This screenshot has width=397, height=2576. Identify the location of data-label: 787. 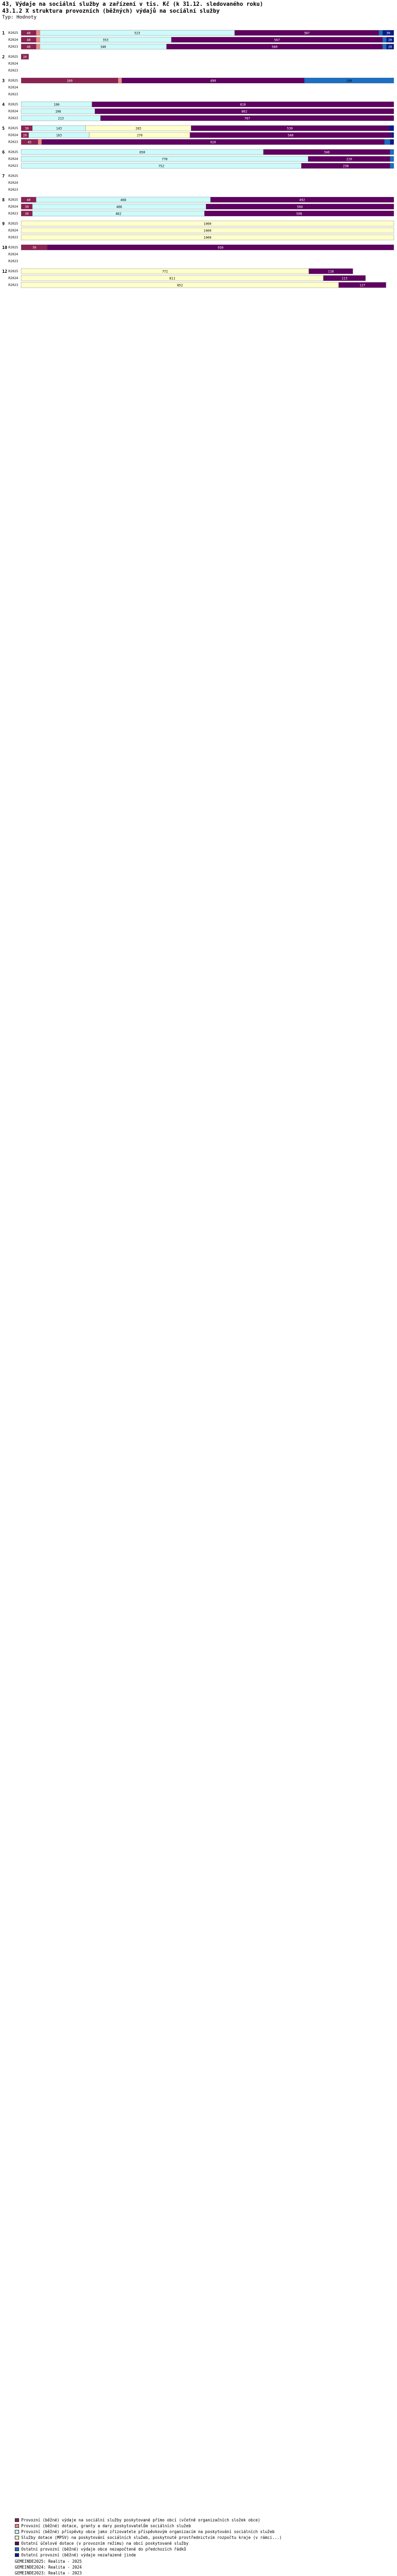
(247, 119).